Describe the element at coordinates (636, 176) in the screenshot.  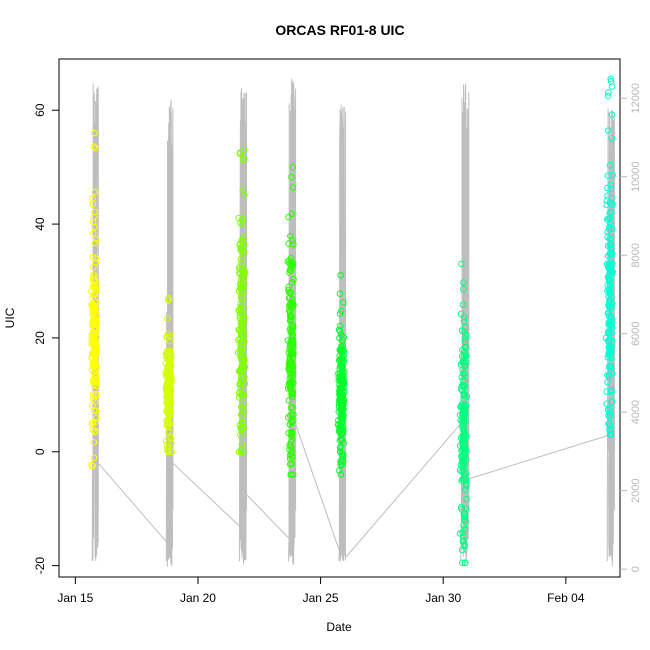
I see `y2-tick-label: 10000` at that location.